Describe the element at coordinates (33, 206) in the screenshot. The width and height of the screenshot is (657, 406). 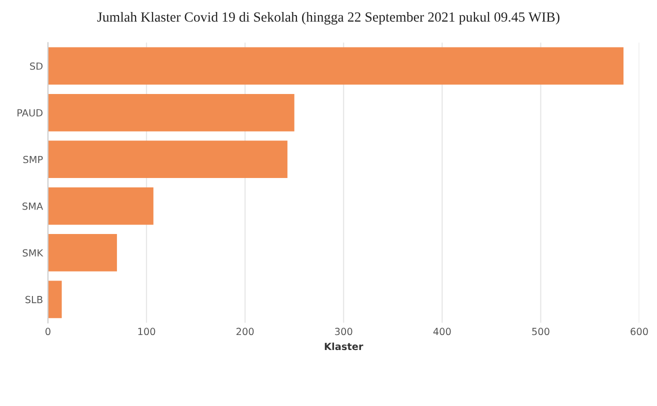
I see `y-tick-label: SMA` at that location.